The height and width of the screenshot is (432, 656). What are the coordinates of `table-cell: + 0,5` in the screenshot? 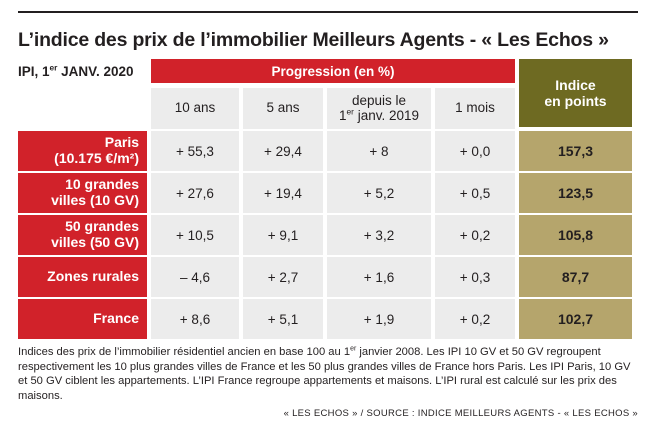 It's located at (475, 193).